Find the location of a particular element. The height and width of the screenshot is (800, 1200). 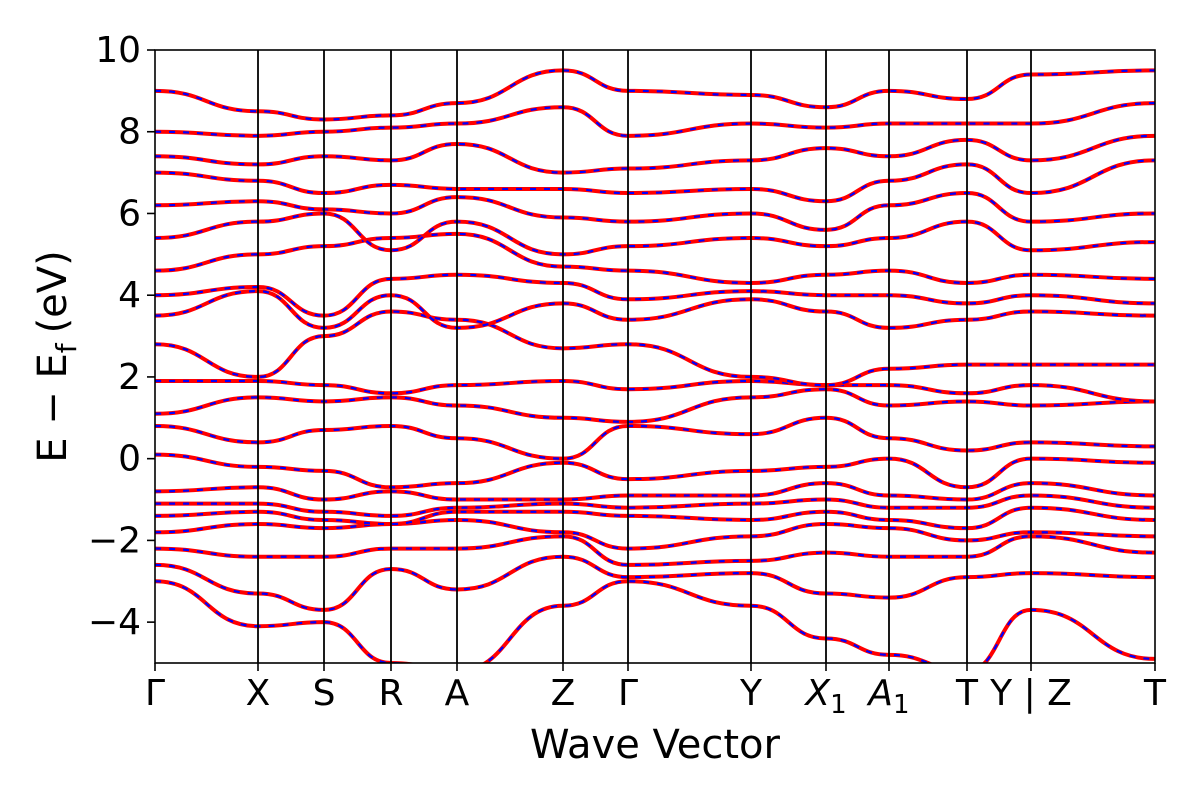

y-axis-label-unit: (eV) is located at coordinates (53, 291).